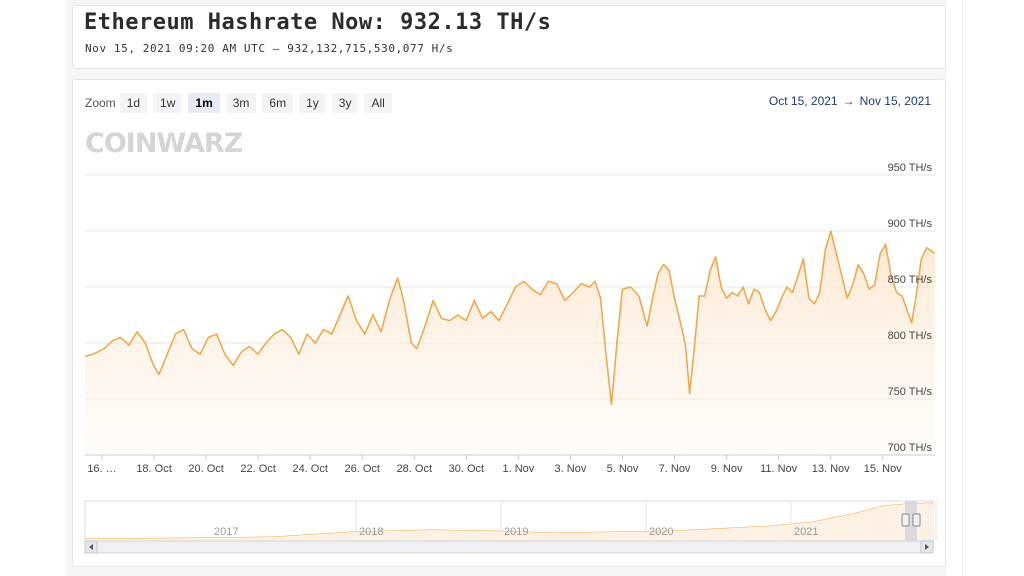  Describe the element at coordinates (910, 168) in the screenshot. I see `y-tick-label: 950 TH/s` at that location.